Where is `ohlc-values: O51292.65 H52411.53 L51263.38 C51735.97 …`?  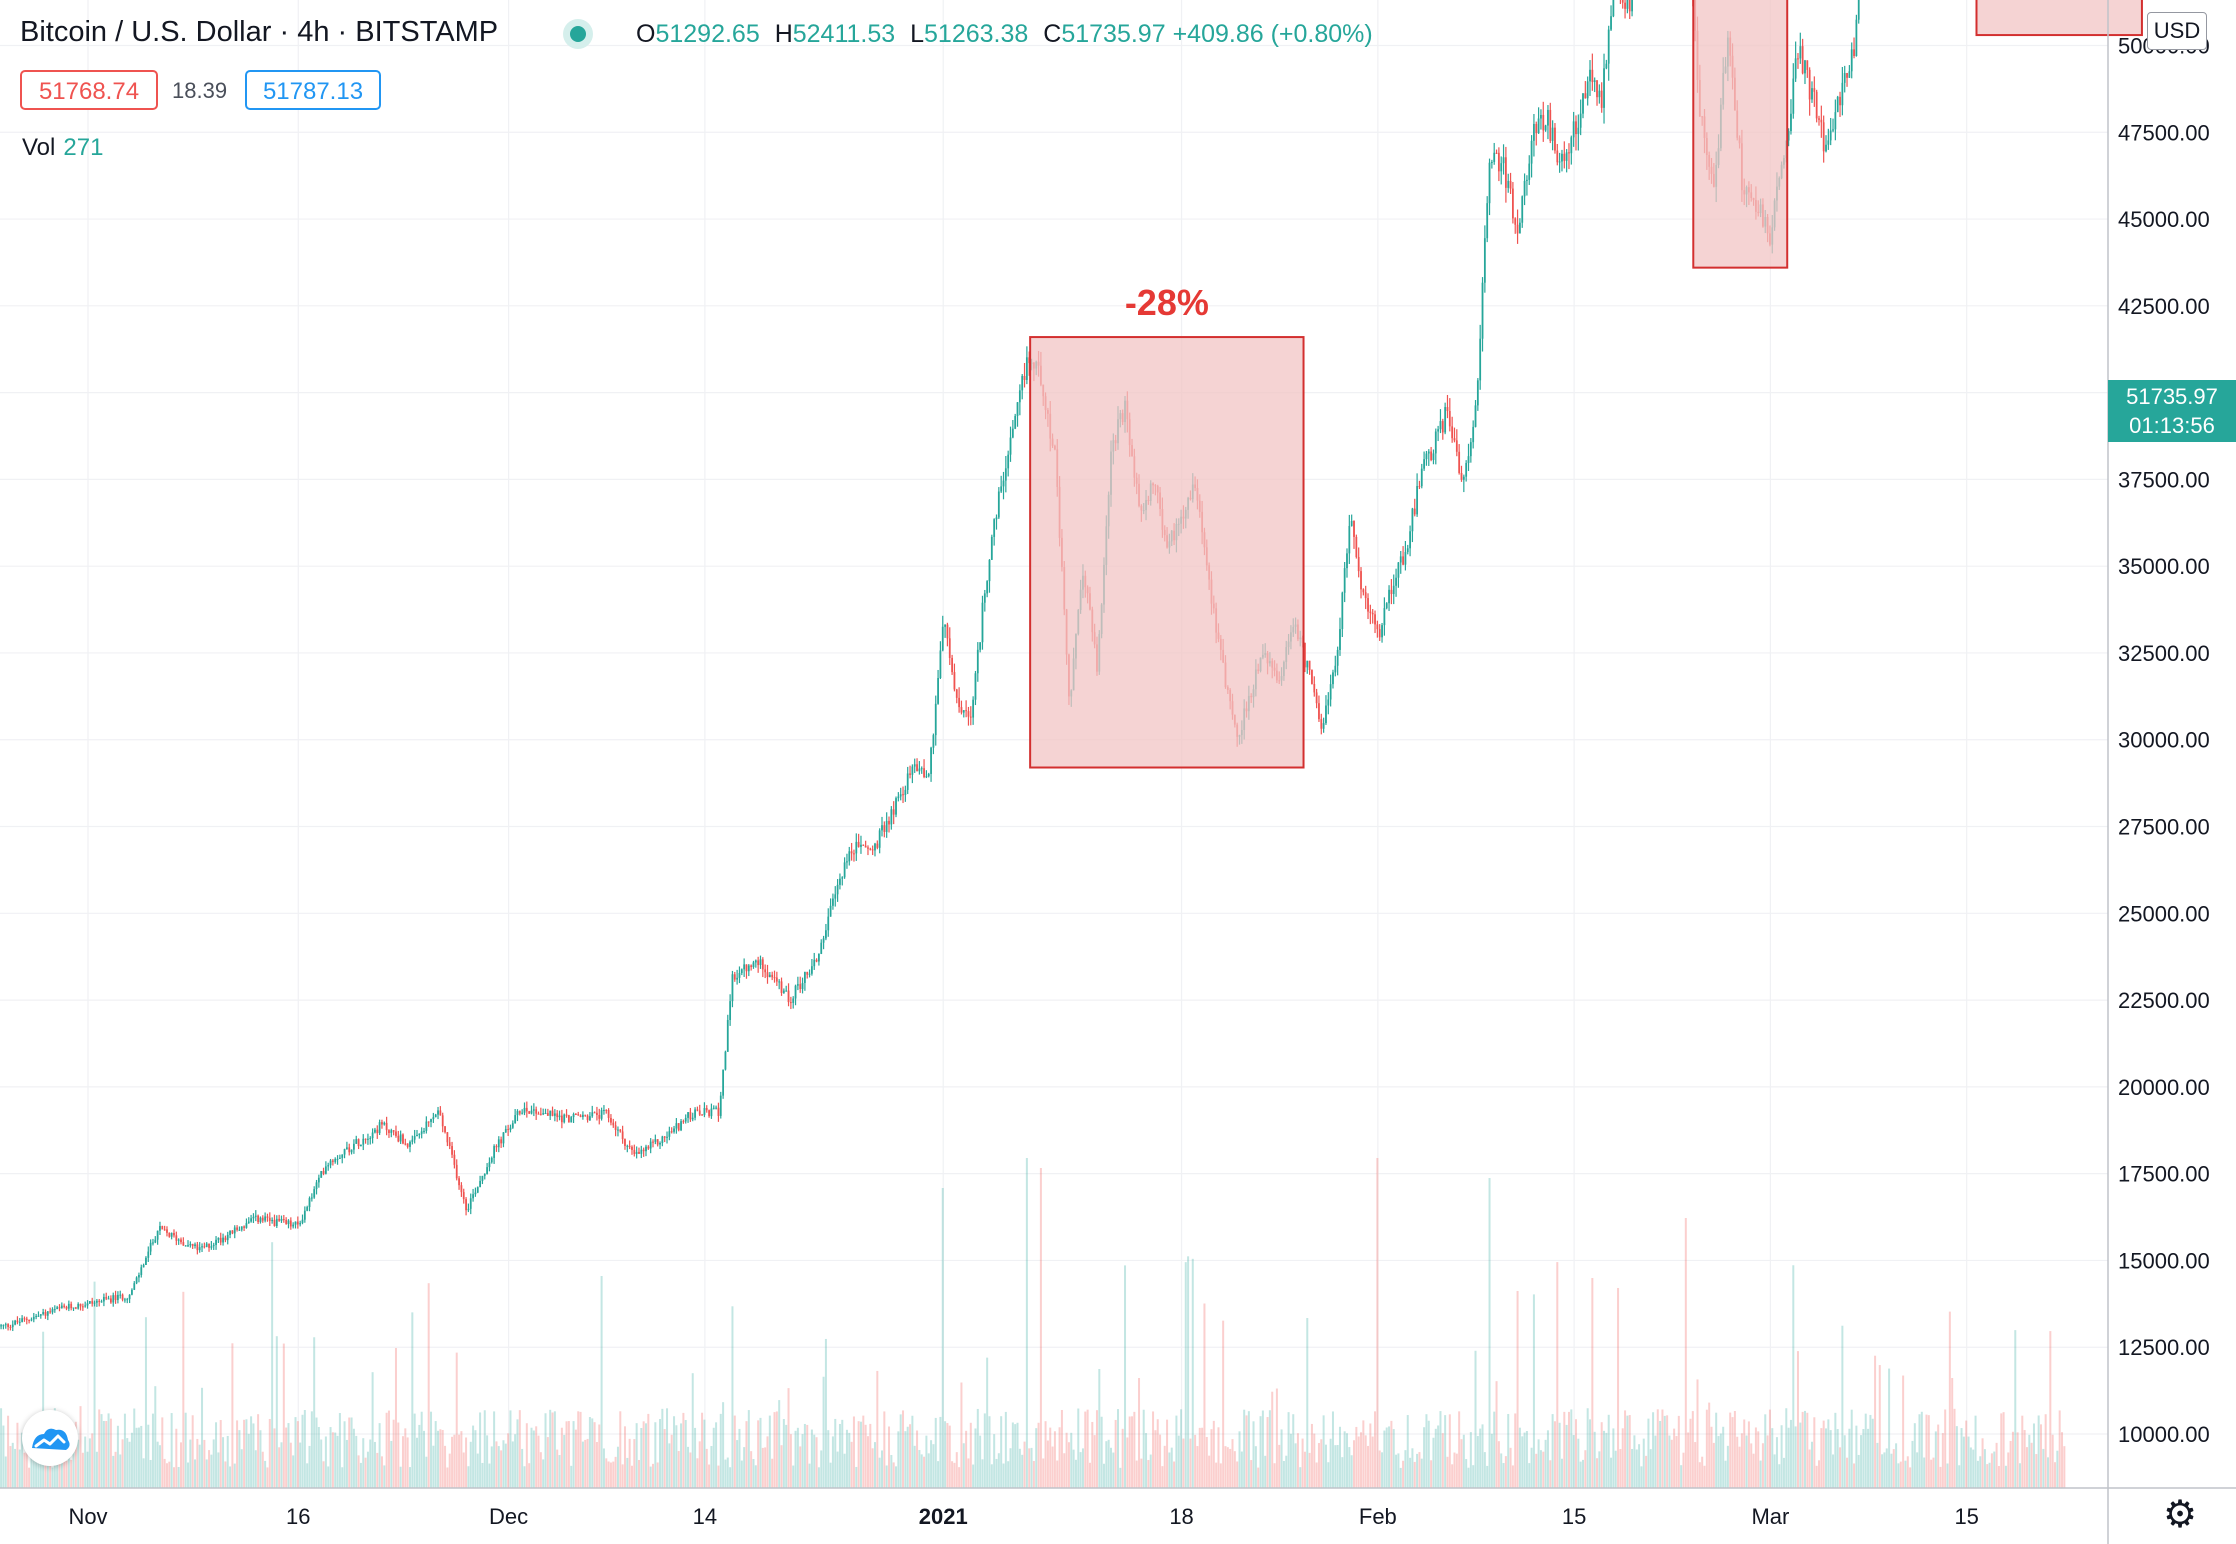
ohlc-values: O51292.65 H52411.53 L51263.38 C51735.97 … is located at coordinates (1000, 34).